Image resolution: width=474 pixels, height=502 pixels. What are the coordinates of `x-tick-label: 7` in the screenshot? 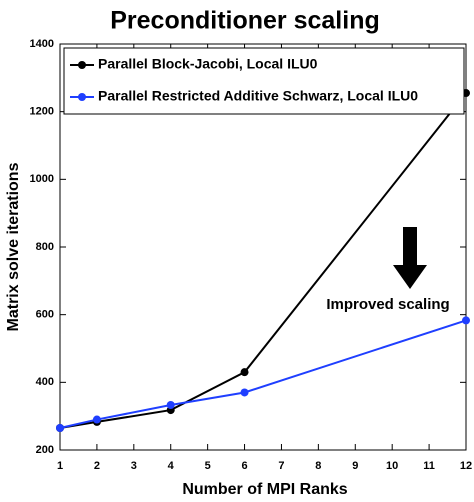 It's located at (281, 466).